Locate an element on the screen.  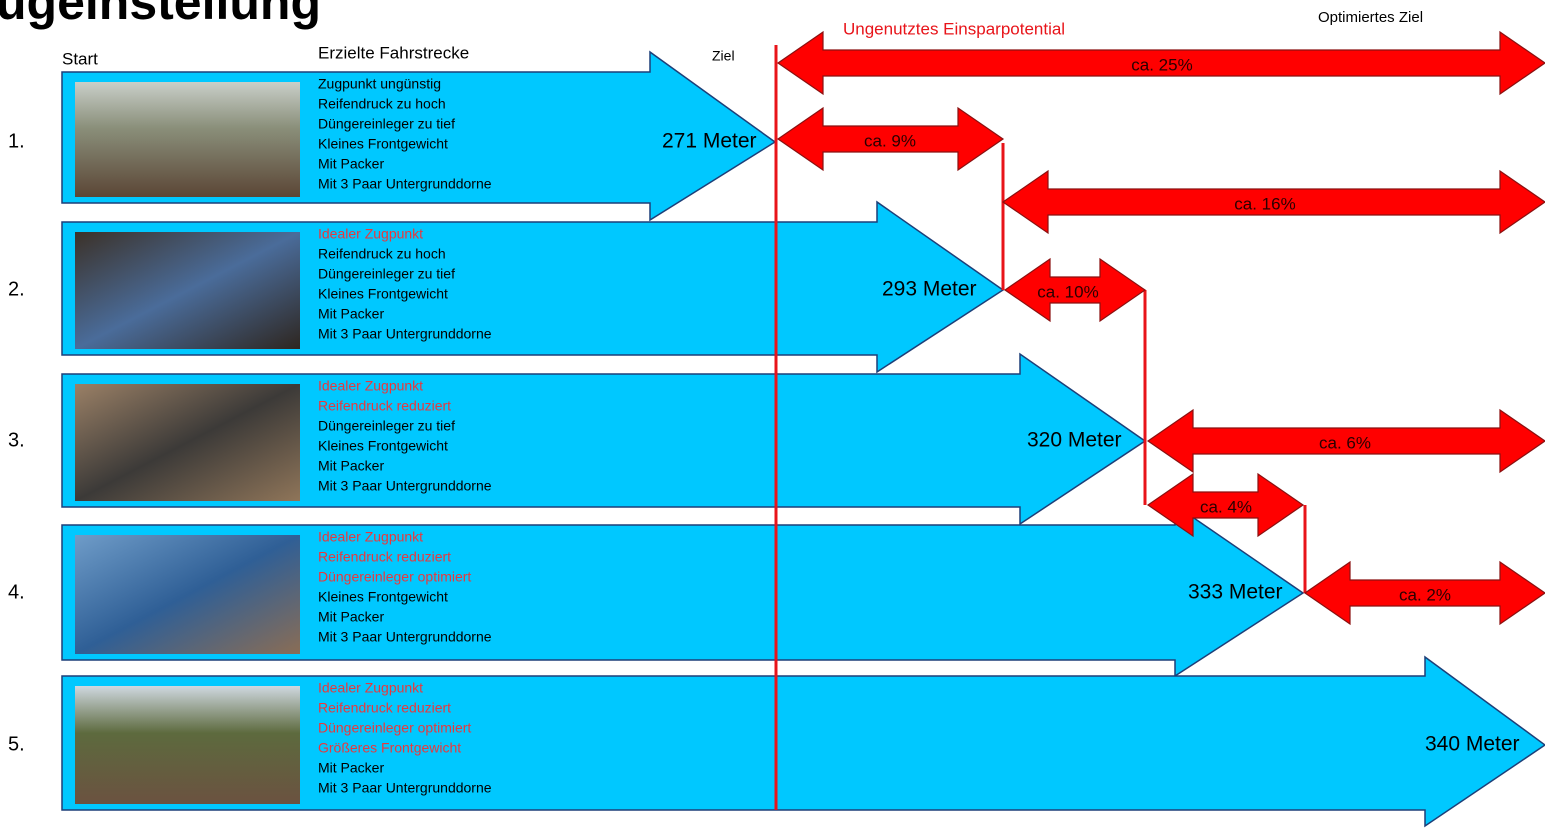
row-number: 4. is located at coordinates (16, 592).